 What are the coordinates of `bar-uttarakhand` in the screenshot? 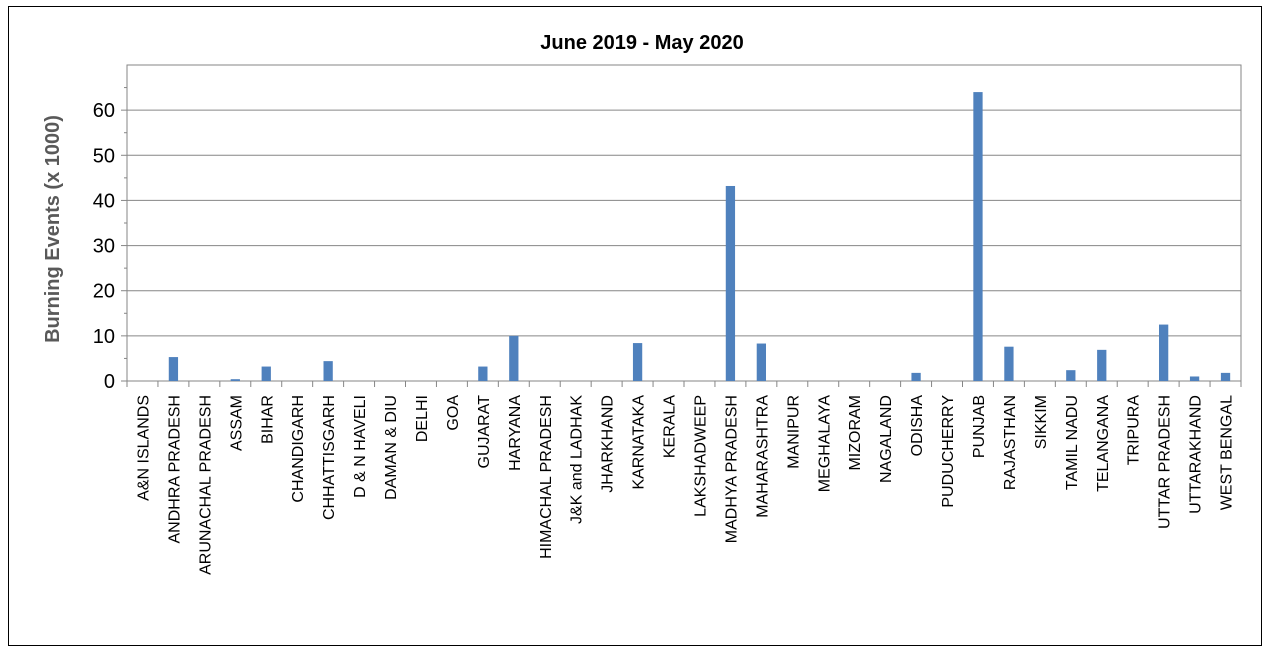 It's located at (1194, 378).